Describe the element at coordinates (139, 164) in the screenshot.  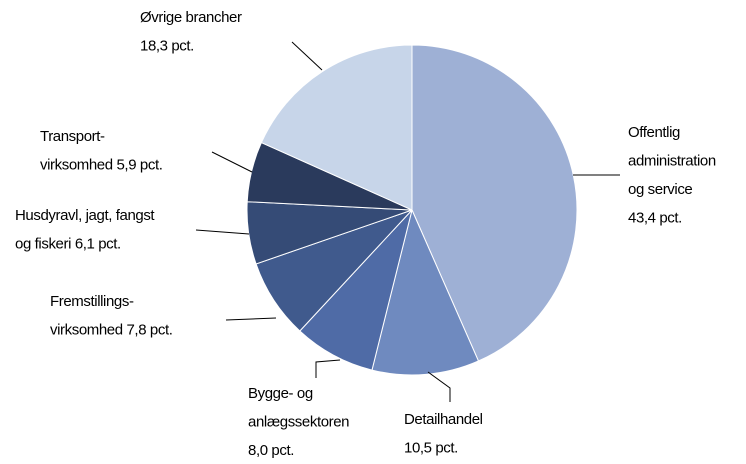
I see `value-label: 5,9 pct.` at that location.